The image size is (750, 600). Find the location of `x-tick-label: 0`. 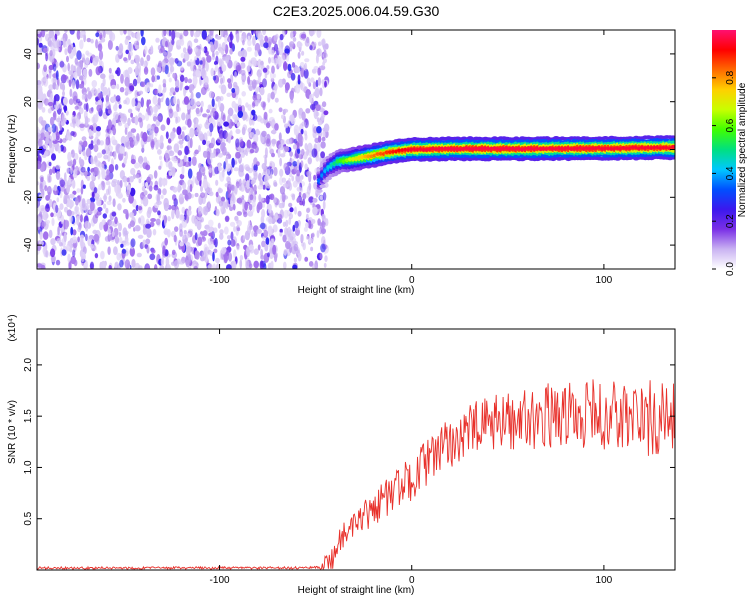

x-tick-label: 0 is located at coordinates (412, 280).